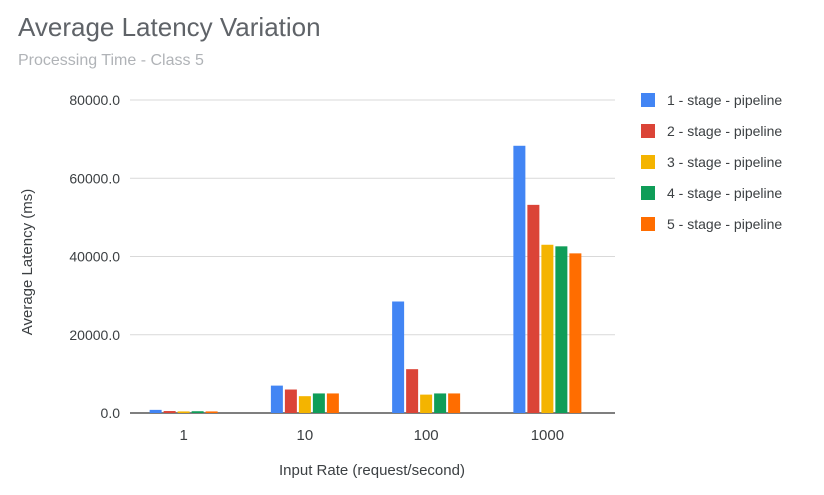  What do you see at coordinates (547, 435) in the screenshot?
I see `x-tick-label: 1000` at bounding box center [547, 435].